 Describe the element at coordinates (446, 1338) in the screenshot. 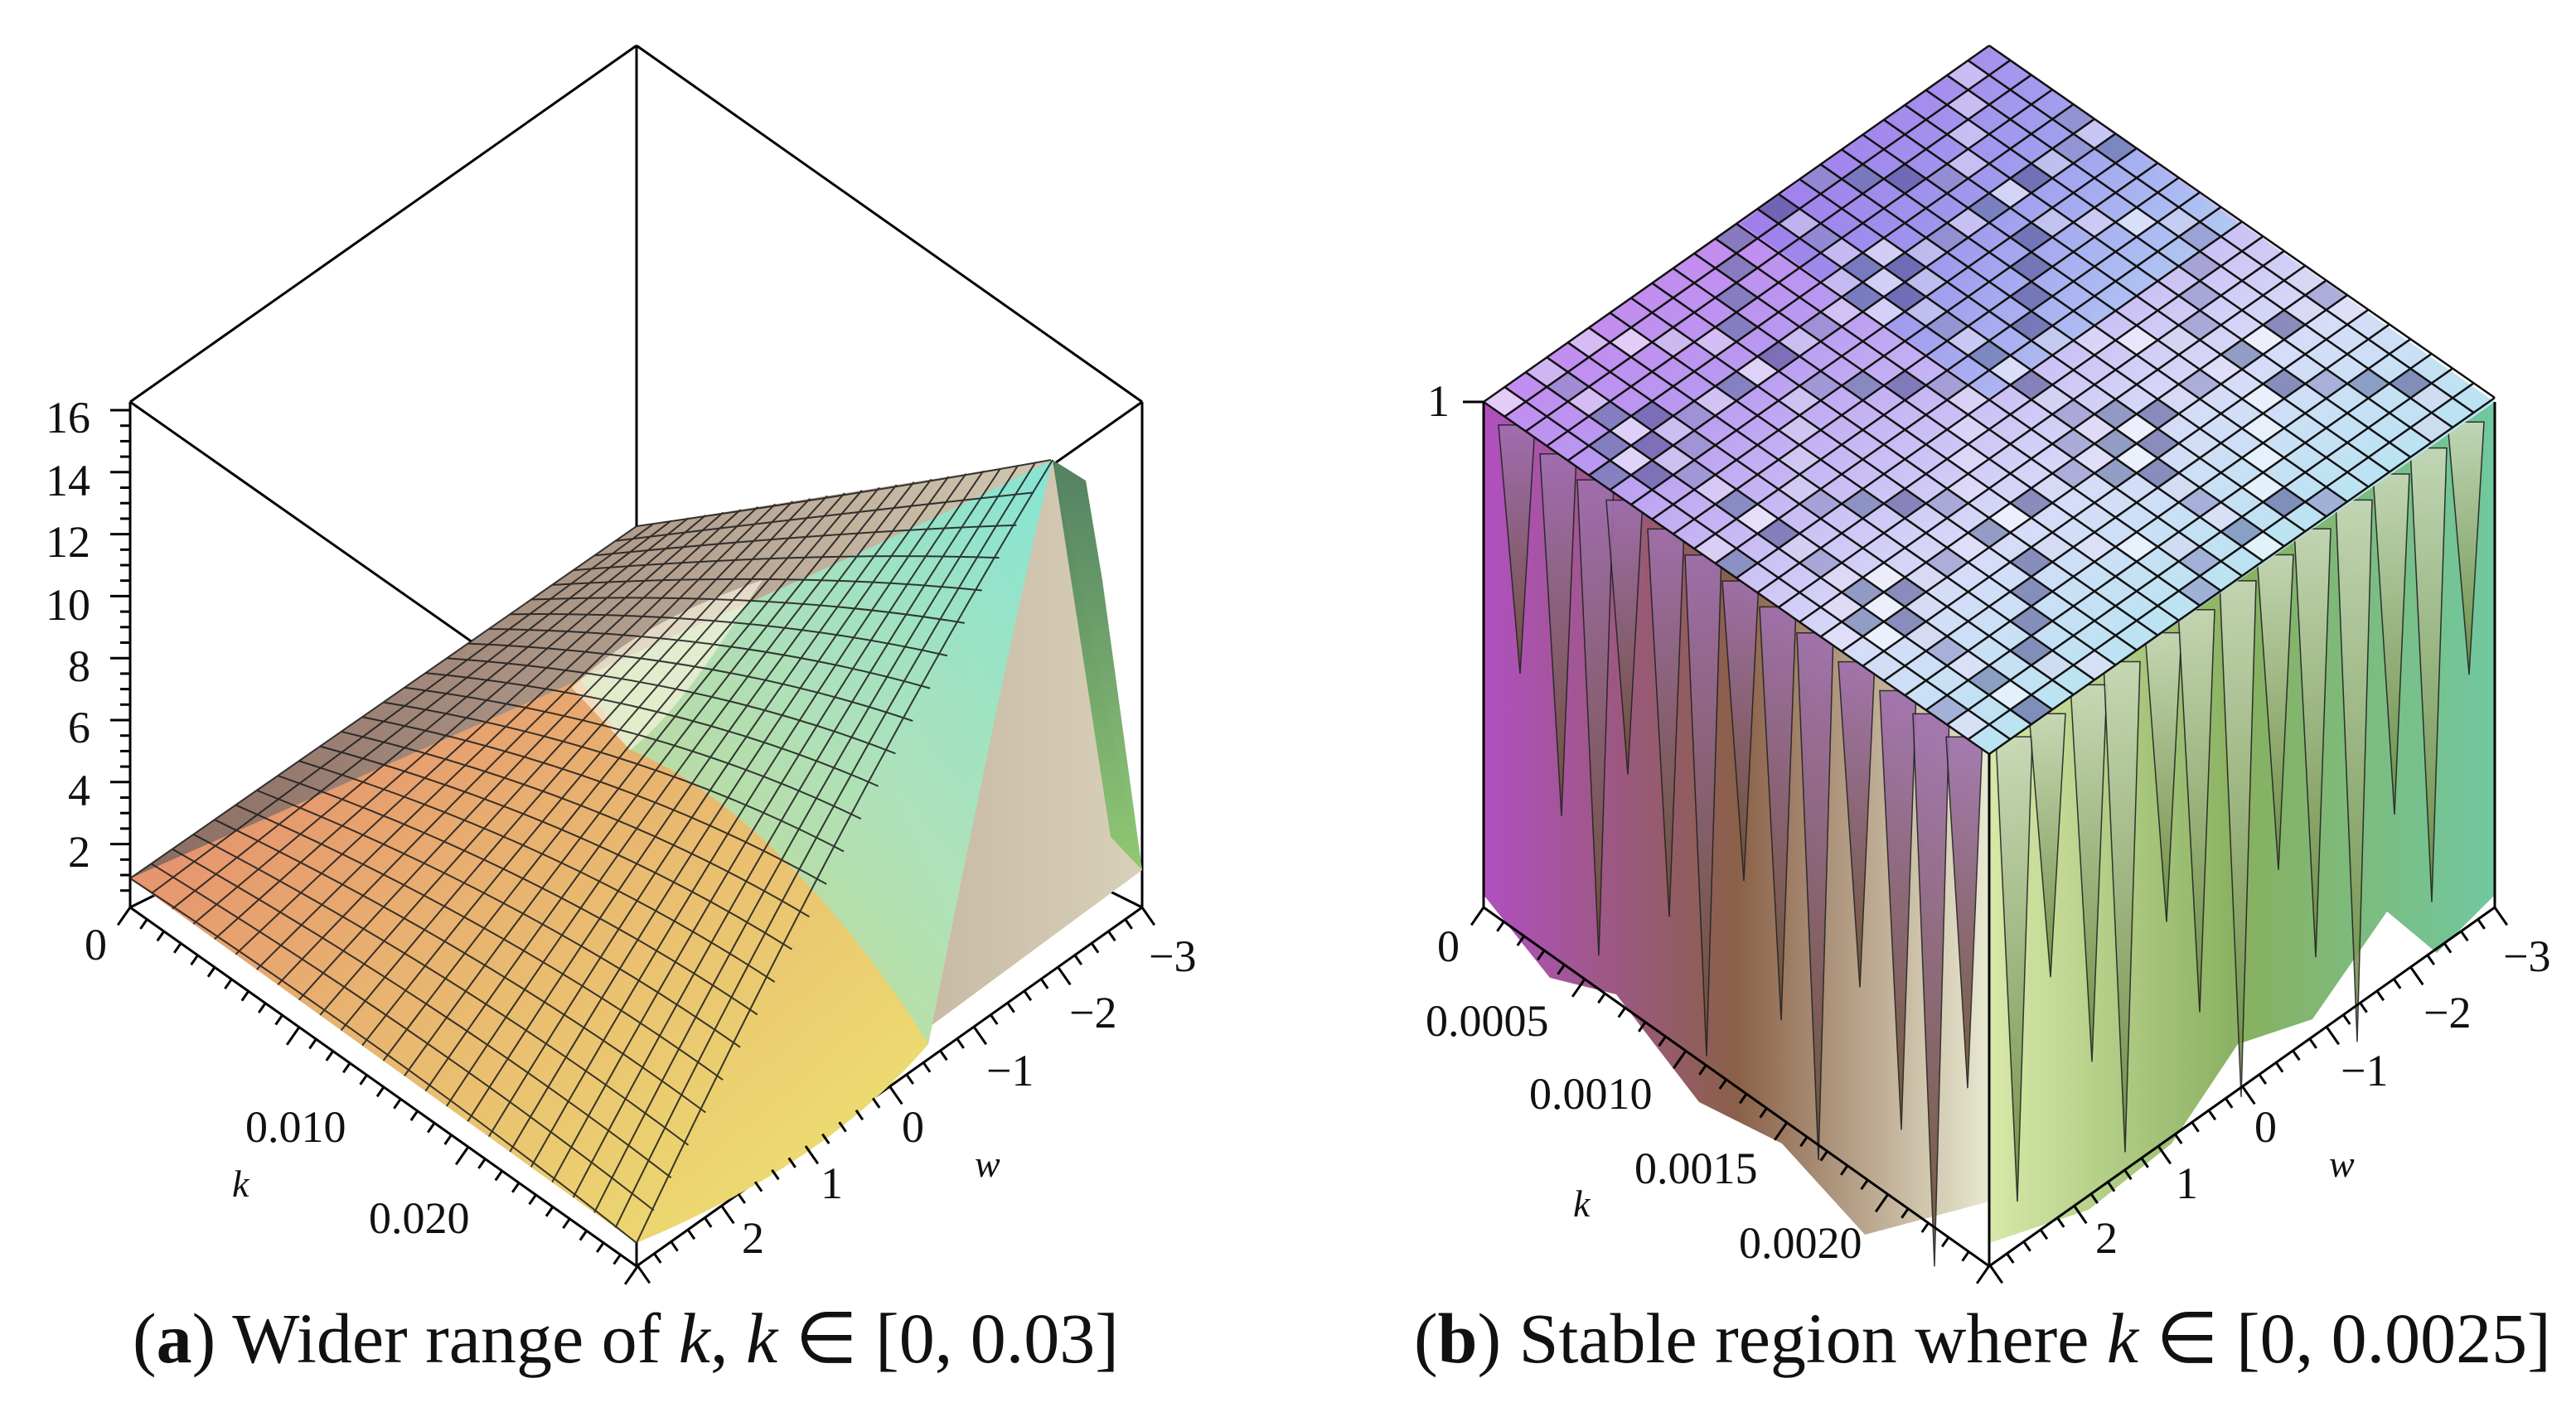

I see `caption-a-text: Wider range of` at that location.